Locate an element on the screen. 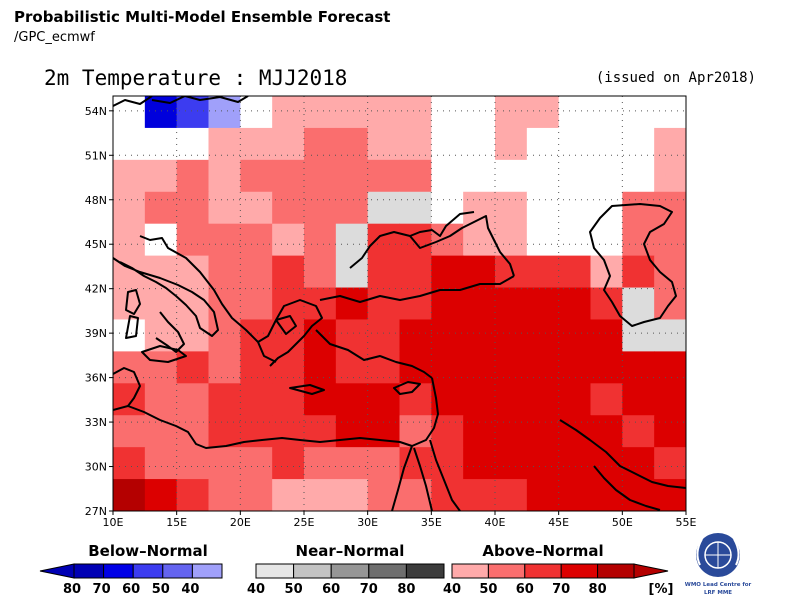  legend-near-normal-label: 70 is located at coordinates (369, 589).